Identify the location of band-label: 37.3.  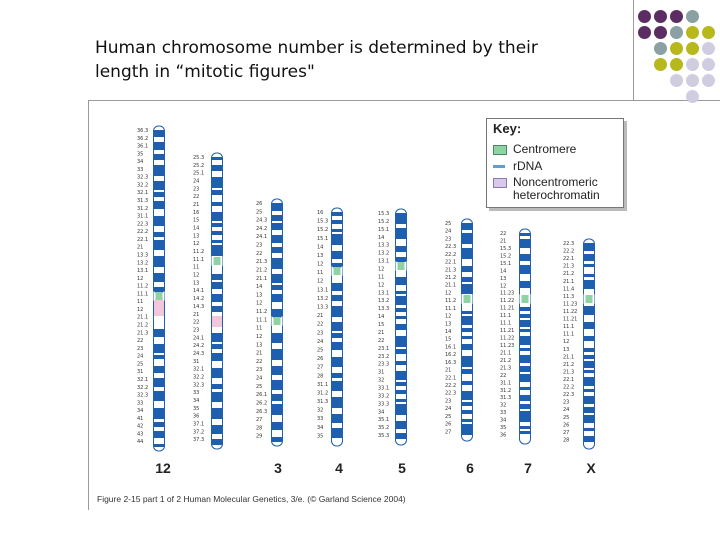
(198, 440).